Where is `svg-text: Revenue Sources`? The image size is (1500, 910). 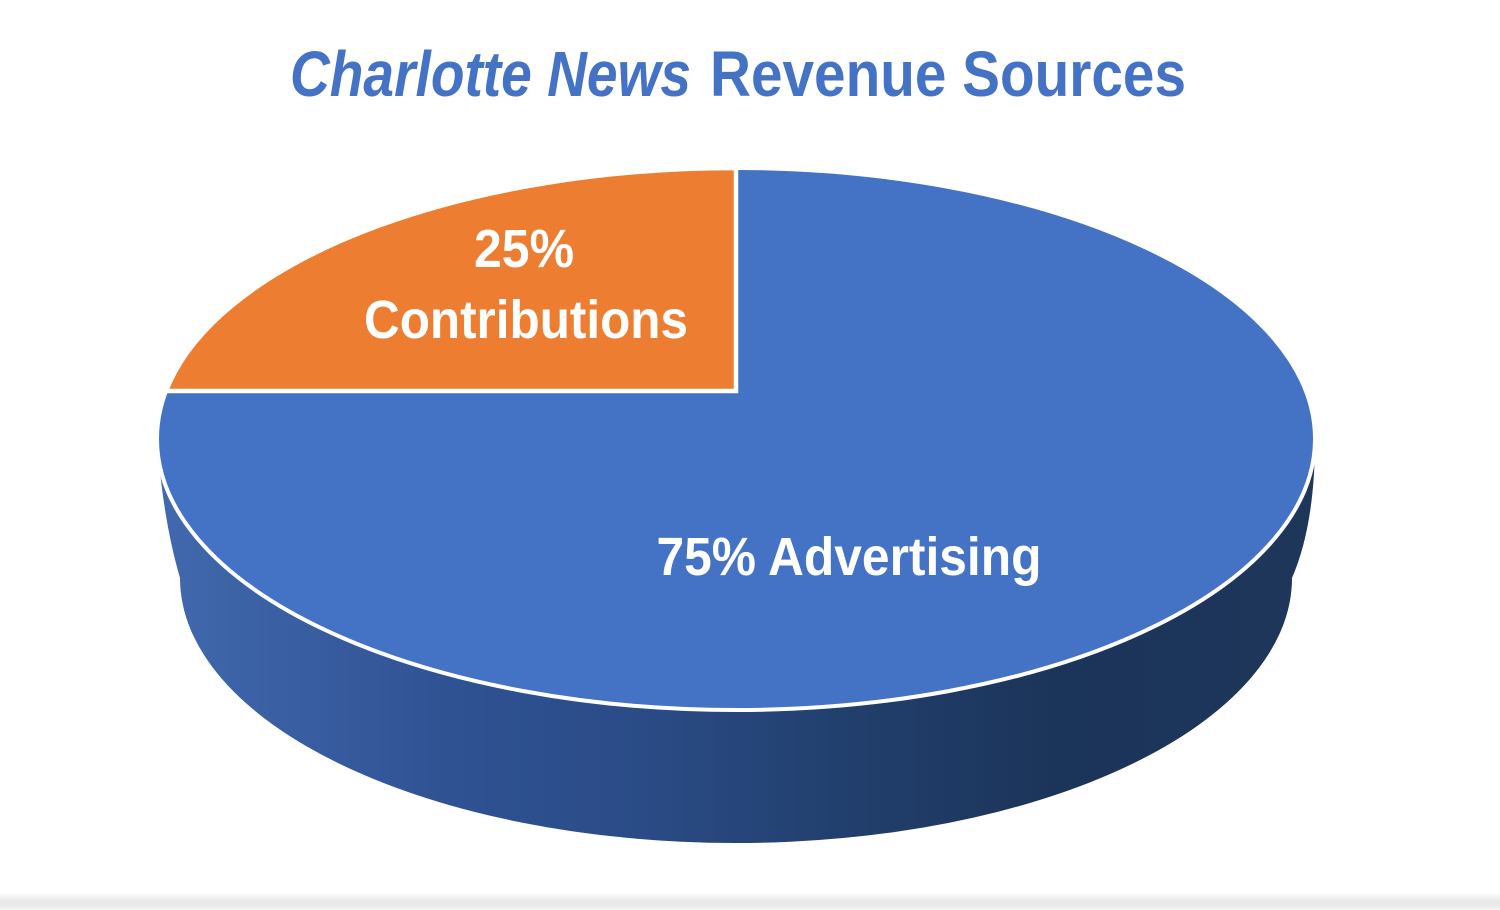 svg-text: Revenue Sources is located at coordinates (948, 74).